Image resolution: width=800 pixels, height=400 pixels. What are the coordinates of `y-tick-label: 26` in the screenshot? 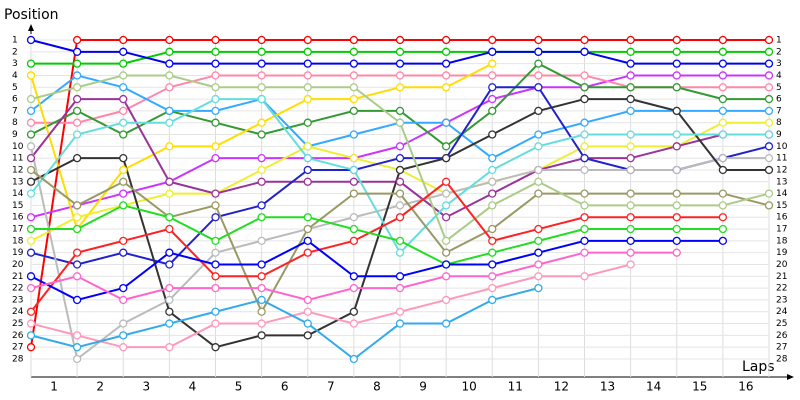 It's located at (18, 336).